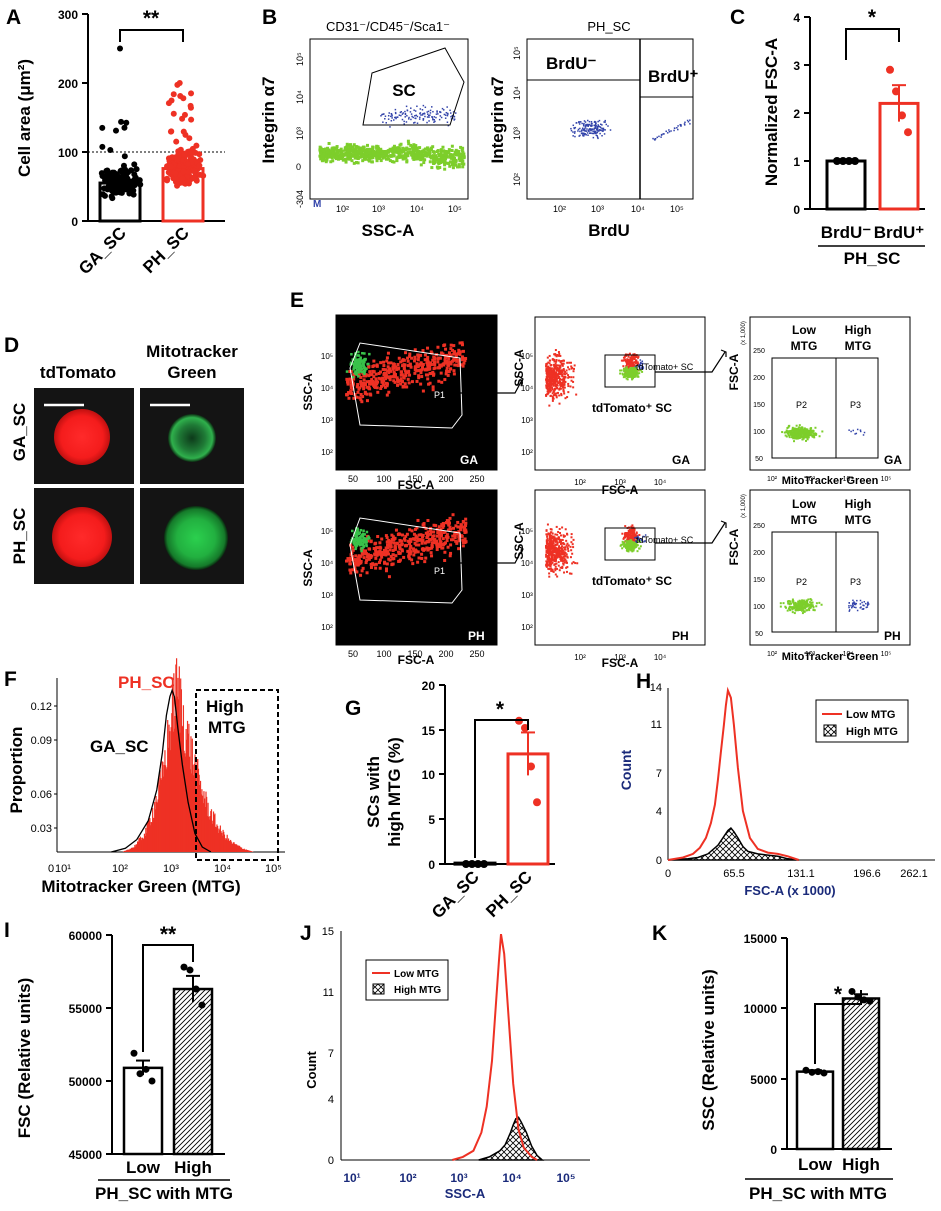 The height and width of the screenshot is (1211, 941). What do you see at coordinates (858, 330) in the screenshot?
I see `e-high-1-ga: High` at bounding box center [858, 330].